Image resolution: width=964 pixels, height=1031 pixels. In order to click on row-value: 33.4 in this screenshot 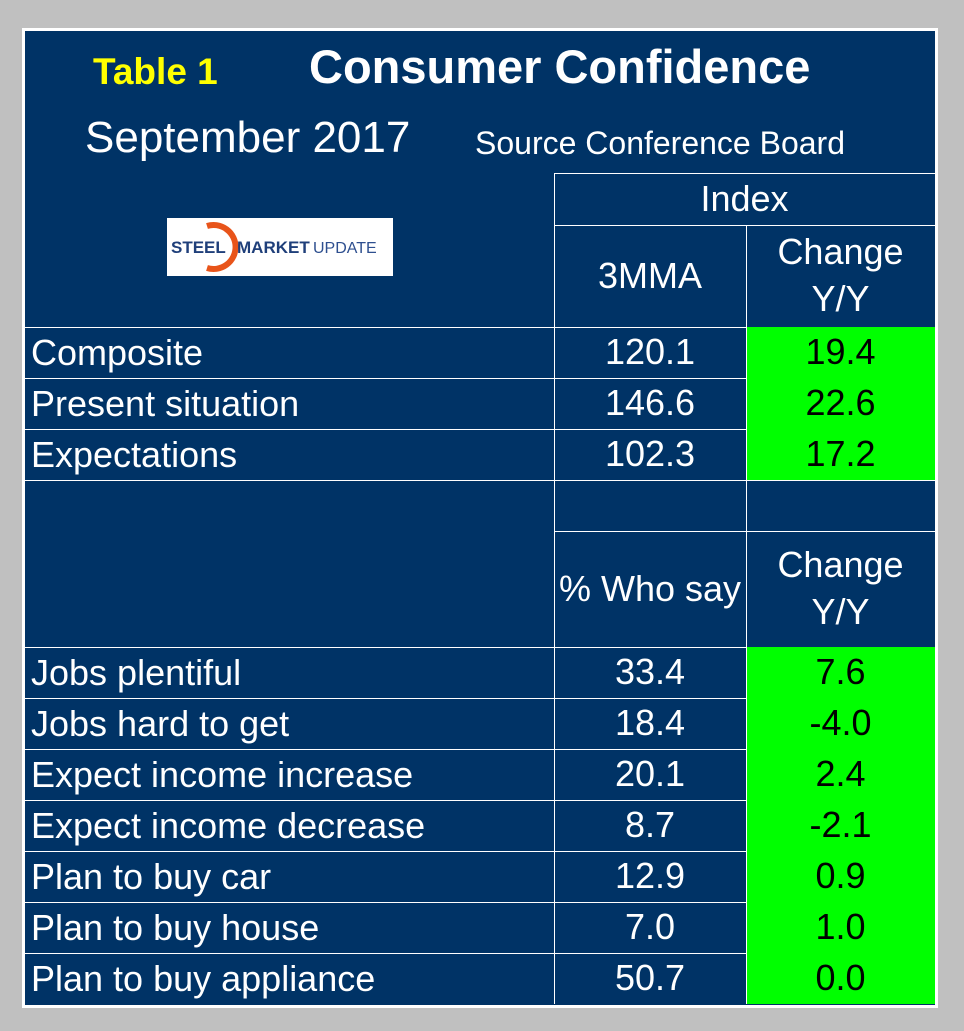, I will do `click(650, 672)`.